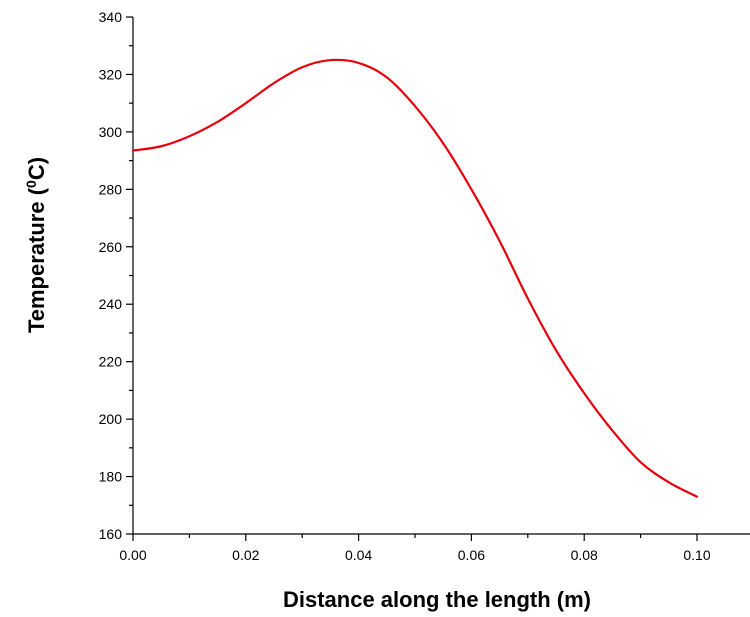  Describe the element at coordinates (132, 555) in the screenshot. I see `x-tick-label: 0.00` at that location.